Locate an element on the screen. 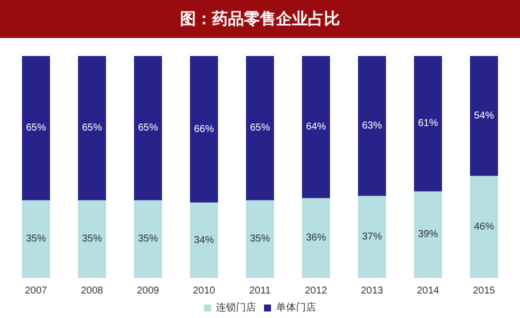 This screenshot has width=520, height=318. x-tick-label: 2011 is located at coordinates (260, 291).